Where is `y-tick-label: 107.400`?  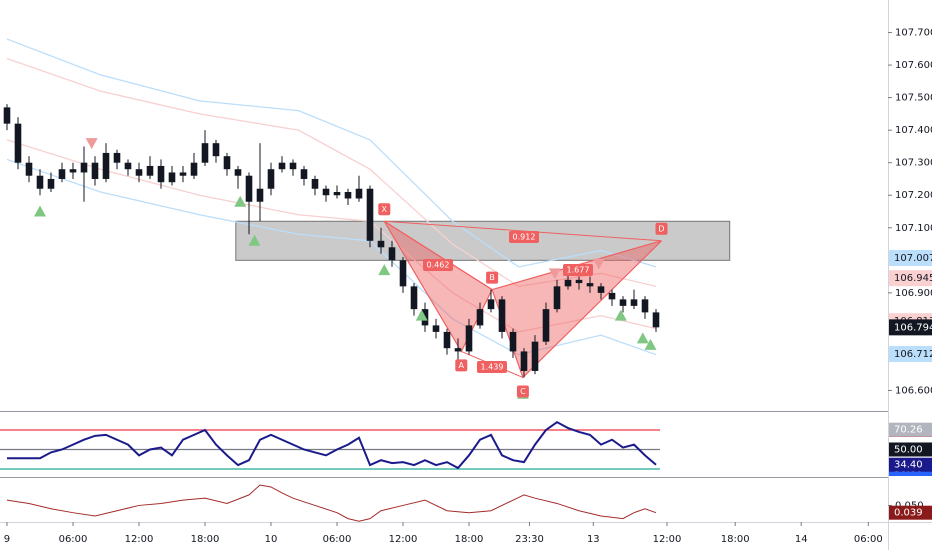
y-tick-label: 107.400 is located at coordinates (913, 130).